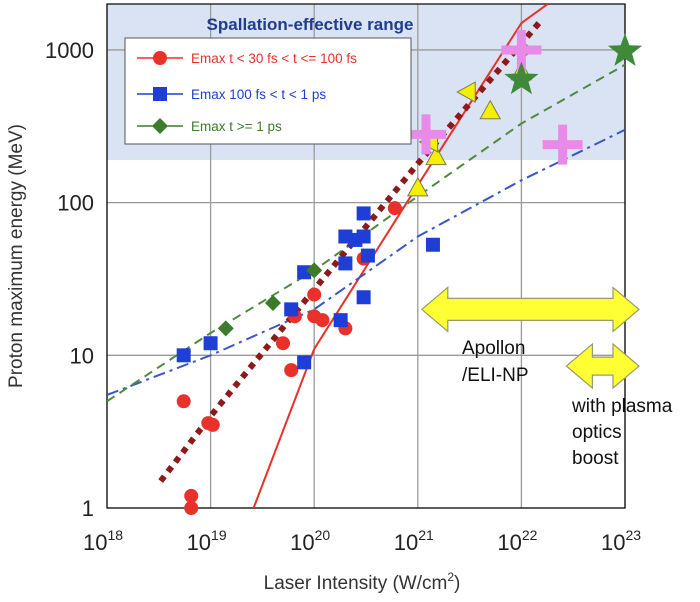 The image size is (700, 602). I want to click on x-tick-label: 1018, so click(103, 541).